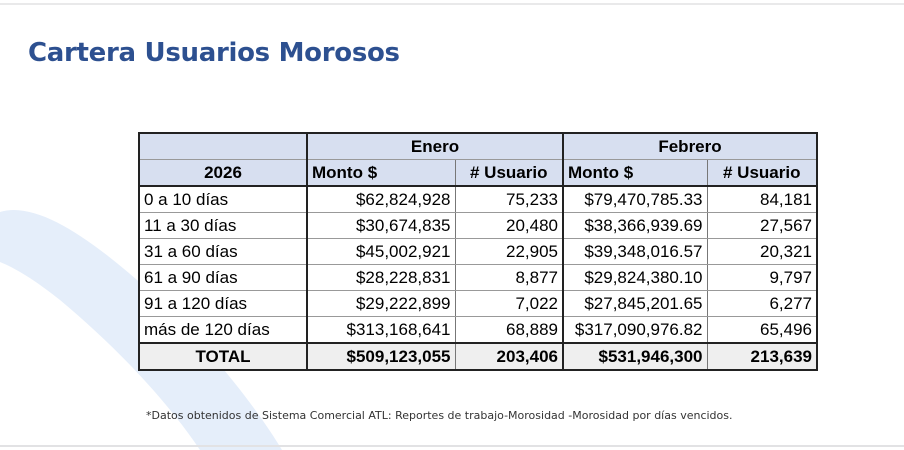 The height and width of the screenshot is (450, 904). I want to click on column-header-row: 2026 Monto $ # Usuario Monto $ # Usuario, so click(478, 173).